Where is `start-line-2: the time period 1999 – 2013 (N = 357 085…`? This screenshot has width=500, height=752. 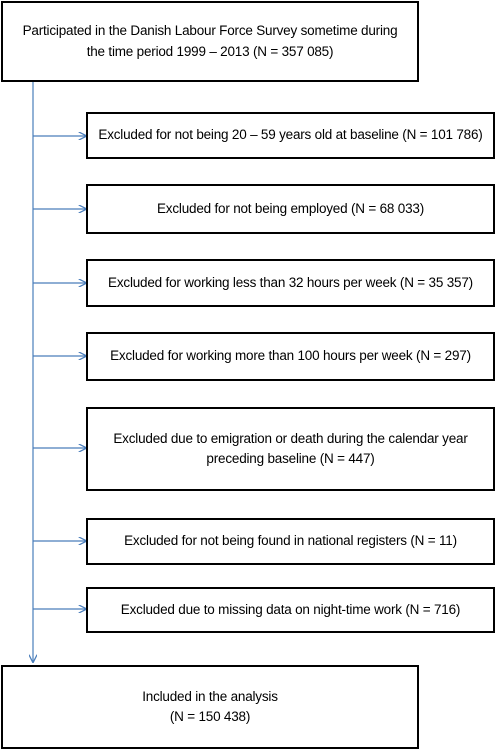 start-line-2: the time period 1999 – 2013 (N = 357 085… is located at coordinates (210, 51).